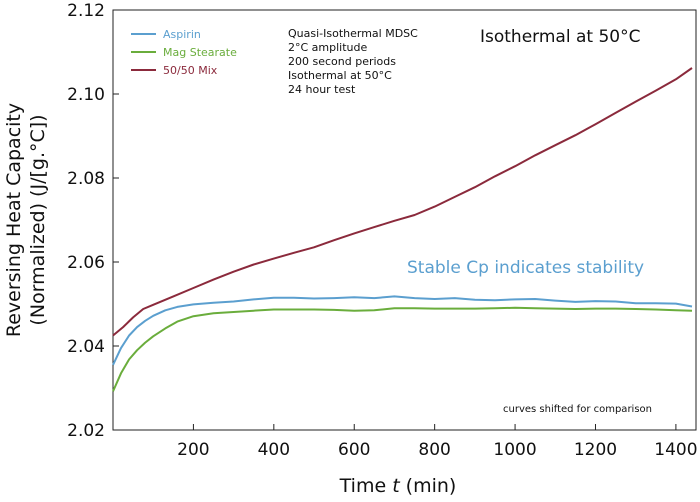 This screenshot has height=502, width=700. What do you see at coordinates (327, 47) in the screenshot?
I see `method-note-line: 2°C amplitude` at bounding box center [327, 47].